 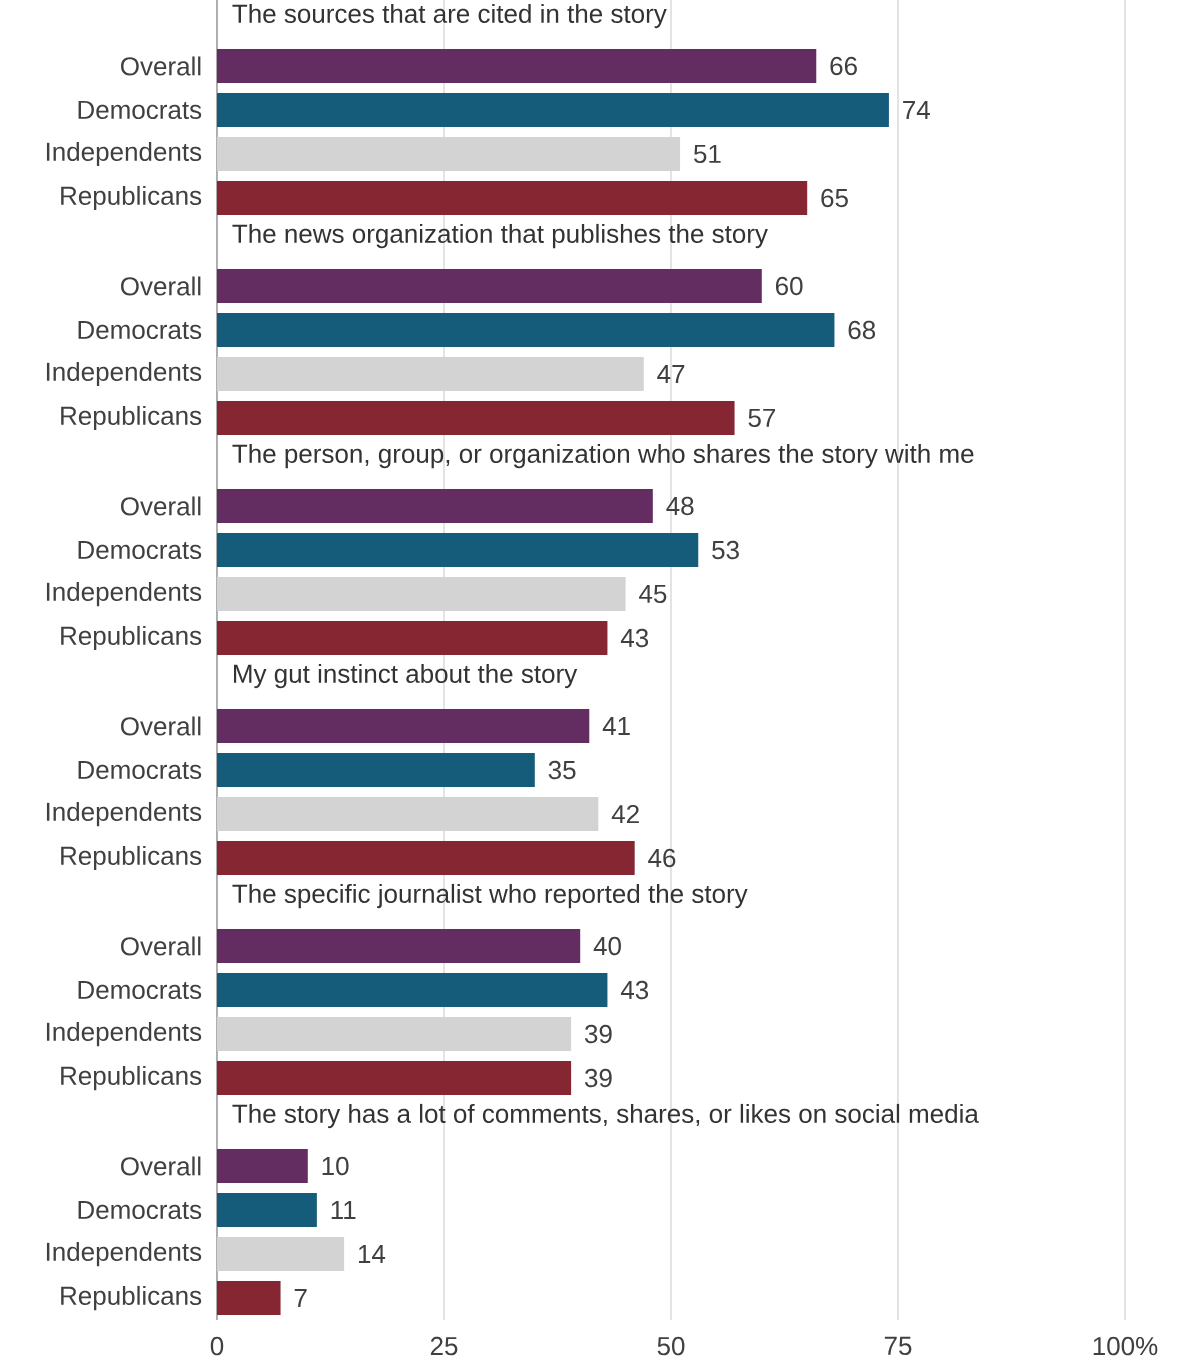 I want to click on data-label: 53, so click(x=725, y=550).